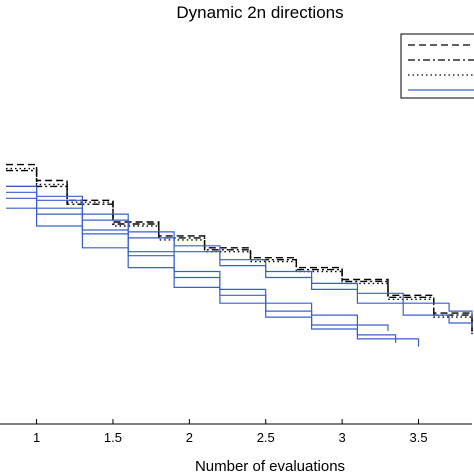 This screenshot has height=474, width=474. What do you see at coordinates (189, 437) in the screenshot?
I see `x-tick-label: 2` at bounding box center [189, 437].